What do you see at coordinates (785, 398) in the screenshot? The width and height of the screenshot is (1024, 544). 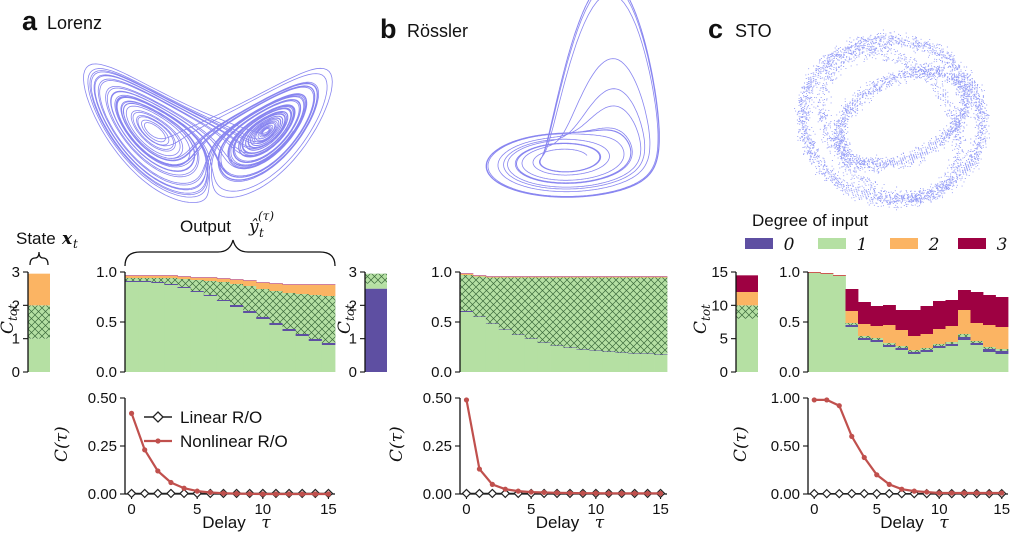 I see `sto-mem-ytick-label: 1.00` at bounding box center [785, 398].